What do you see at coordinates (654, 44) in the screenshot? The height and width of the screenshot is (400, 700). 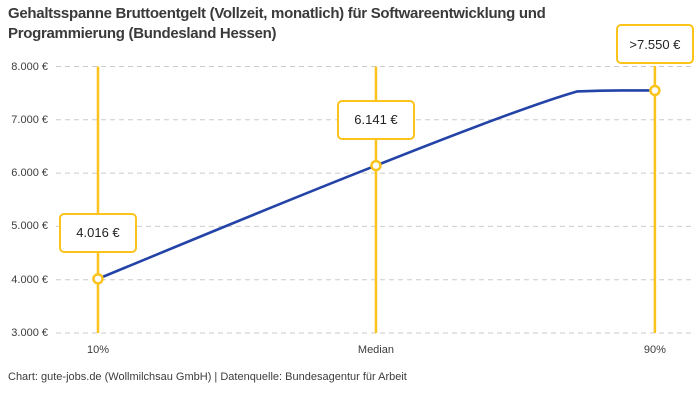 I see `value-label: >7.550 €` at bounding box center [654, 44].